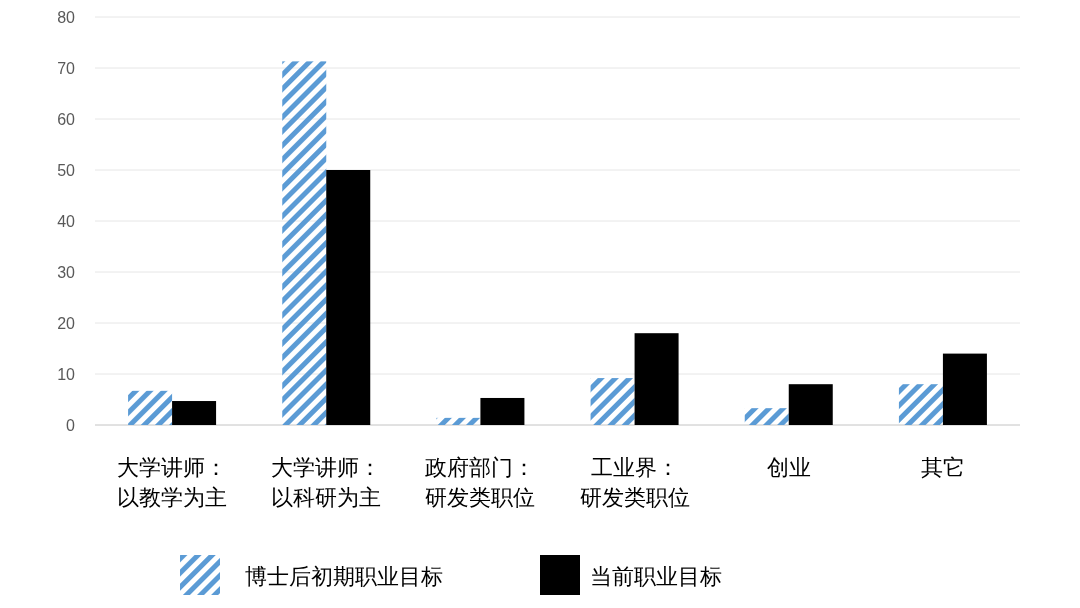  Describe the element at coordinates (788, 467) in the screenshot. I see `x-tick-label: 创业` at that location.